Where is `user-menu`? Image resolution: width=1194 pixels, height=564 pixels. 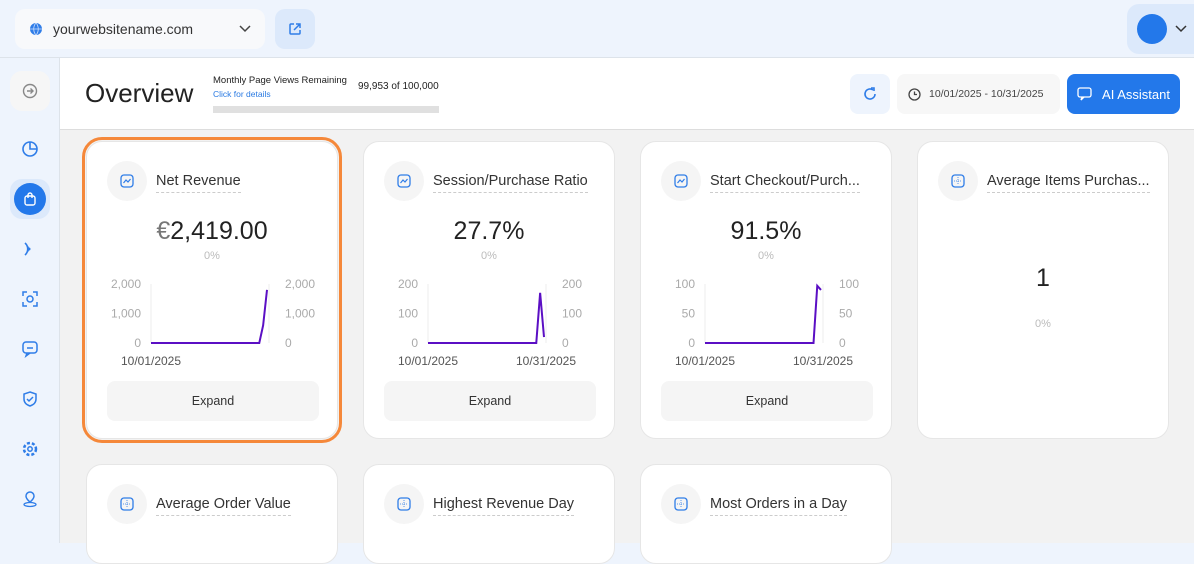 user-menu is located at coordinates (1160, 29).